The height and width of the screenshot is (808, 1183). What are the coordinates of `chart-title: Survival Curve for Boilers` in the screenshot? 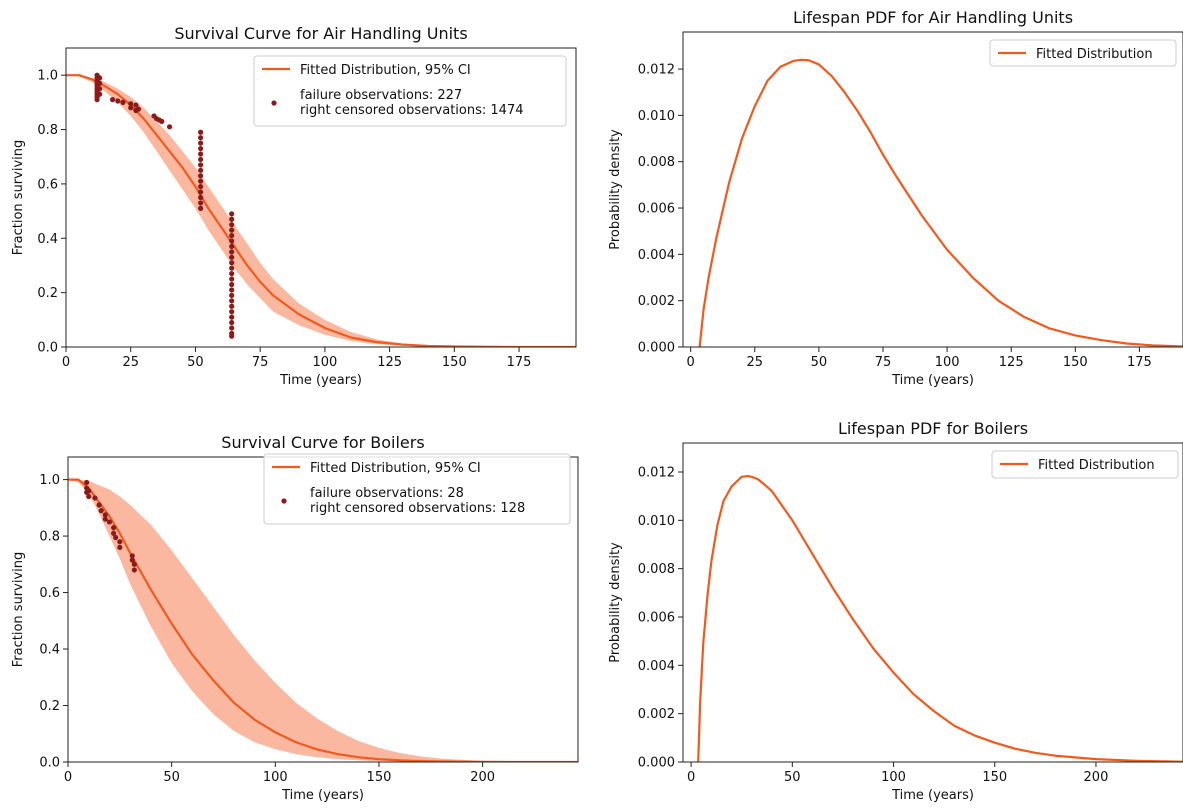 It's located at (322, 442).